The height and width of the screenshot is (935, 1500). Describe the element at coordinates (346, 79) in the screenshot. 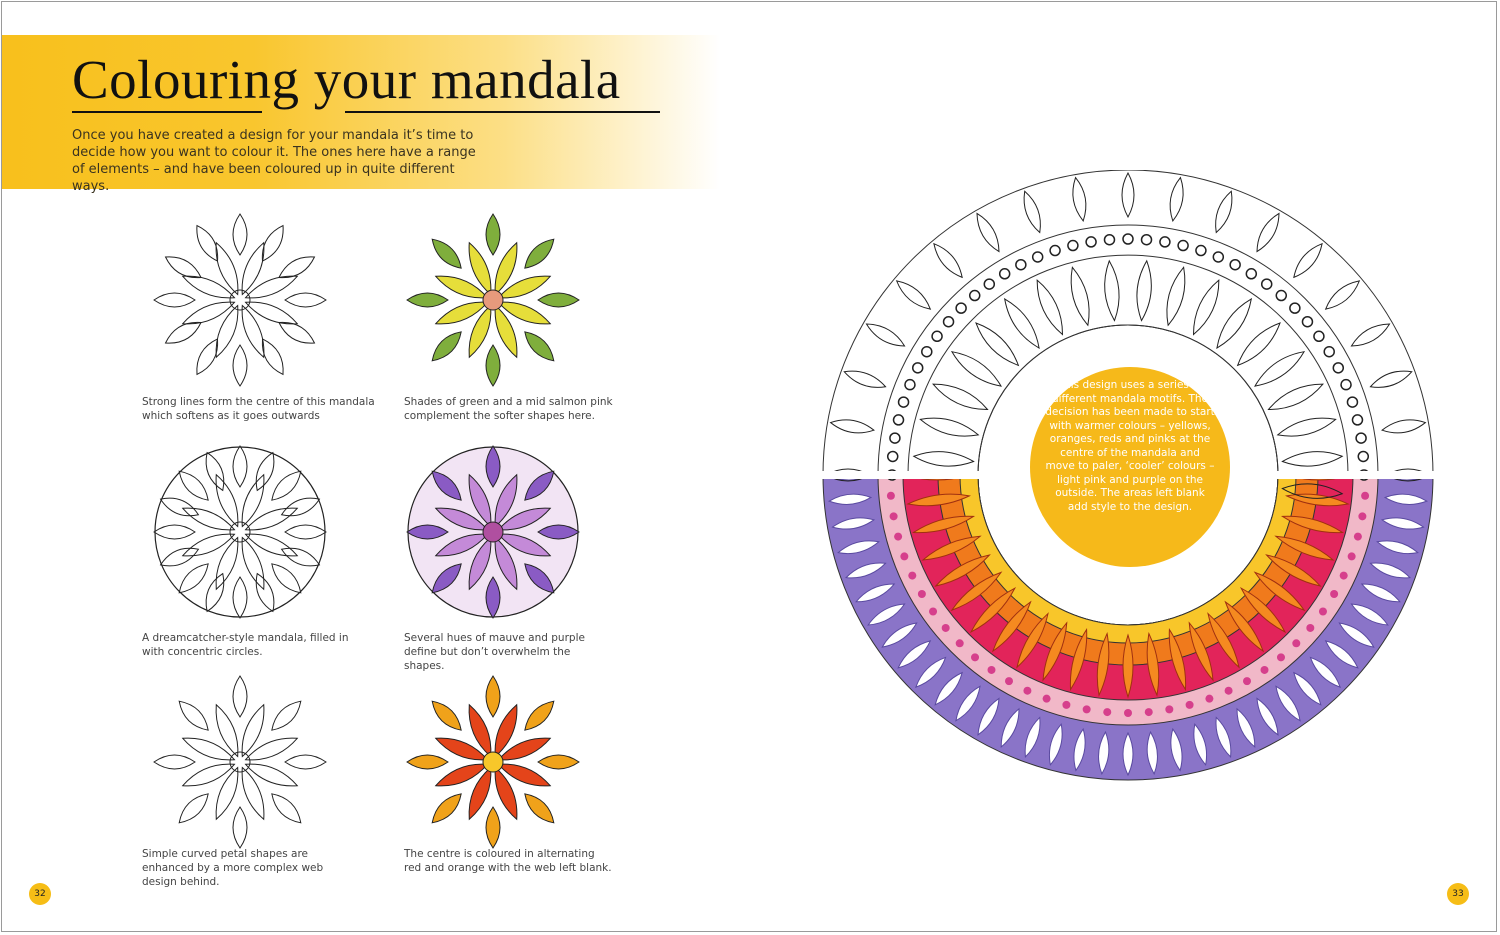

I see `page-title: Colouring your mandala` at that location.